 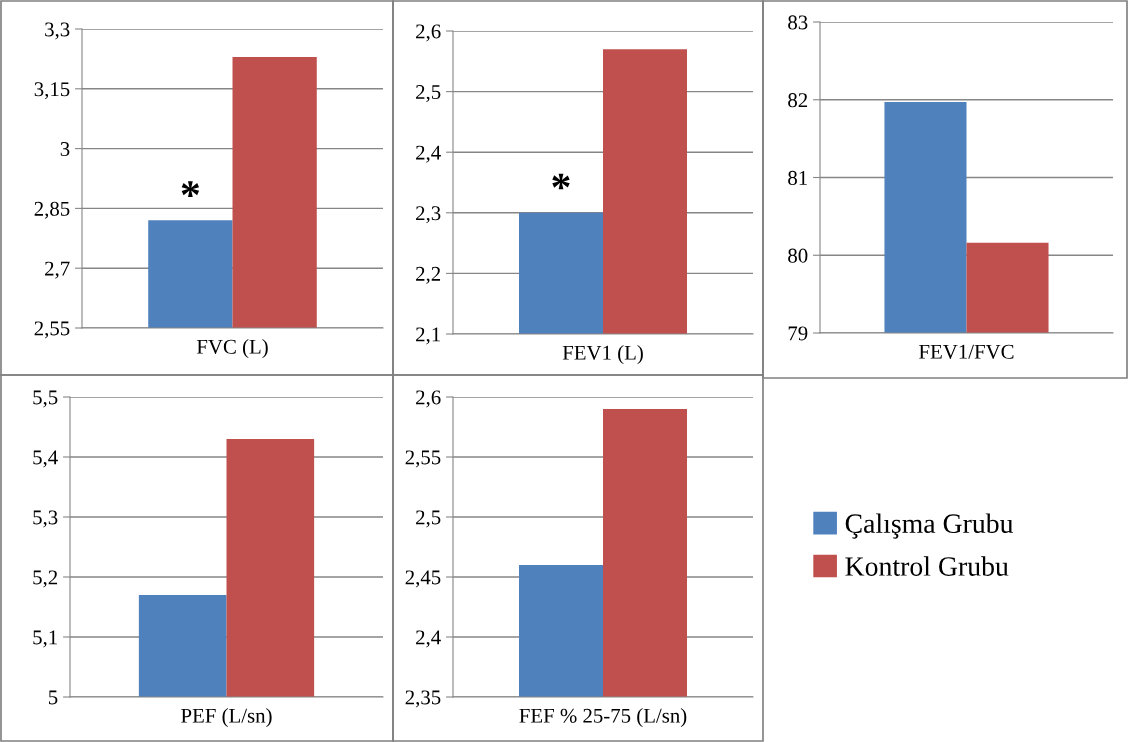 I want to click on y-tick-label: 5,2, so click(x=45, y=579).